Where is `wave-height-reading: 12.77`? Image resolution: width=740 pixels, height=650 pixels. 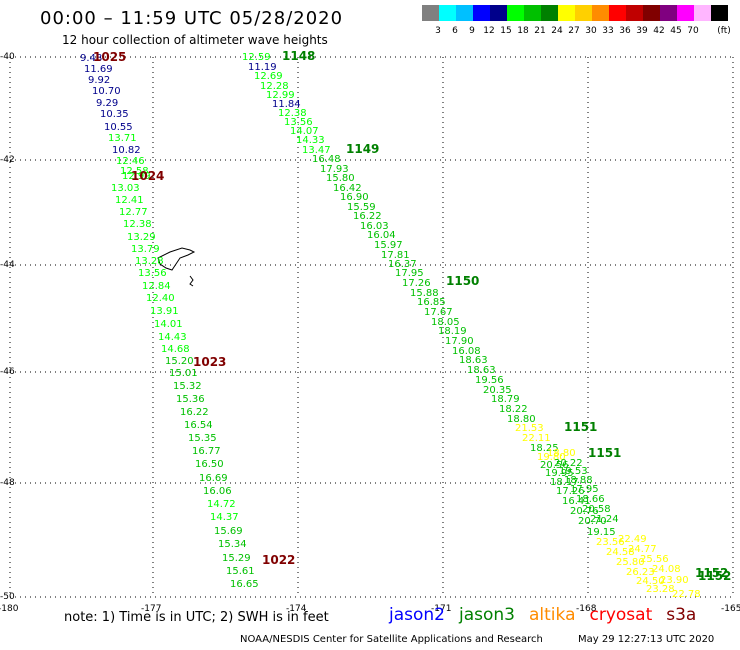
wave-height-reading: 12.77 is located at coordinates (133, 212).